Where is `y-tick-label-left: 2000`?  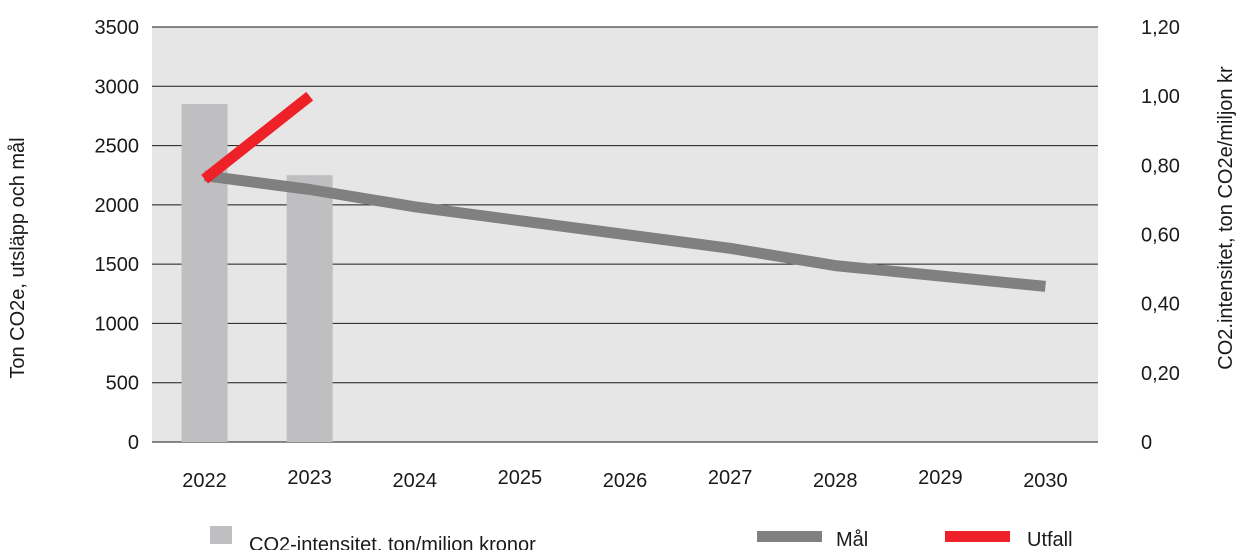
y-tick-label-left: 2000 is located at coordinates (117, 206).